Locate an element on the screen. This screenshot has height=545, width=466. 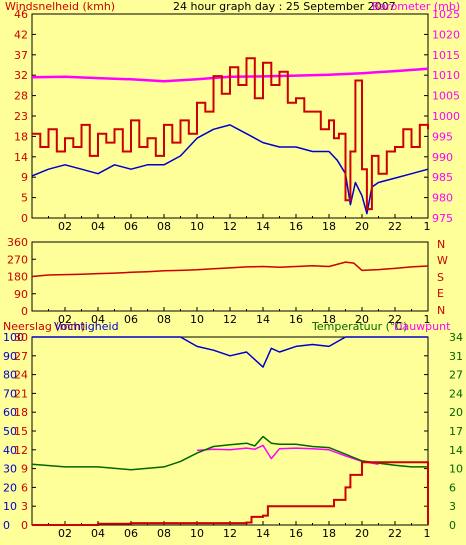
humidity-y-tick-label: 0 is located at coordinates (6, 525).